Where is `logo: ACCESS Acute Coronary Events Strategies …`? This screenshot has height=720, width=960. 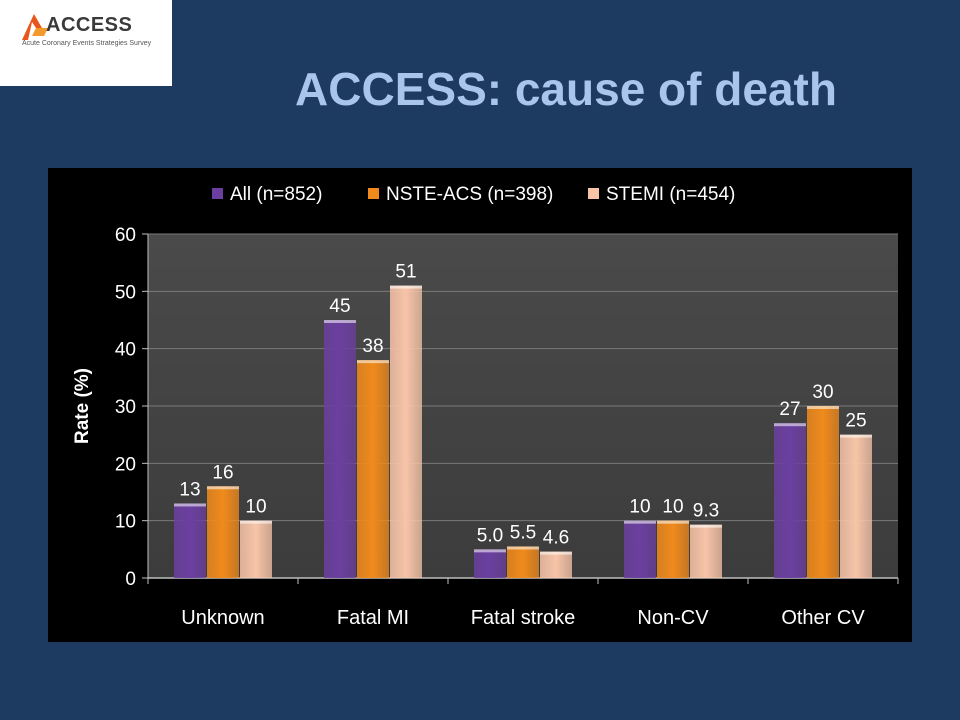 logo: ACCESS Acute Coronary Events Strategies … is located at coordinates (86, 43).